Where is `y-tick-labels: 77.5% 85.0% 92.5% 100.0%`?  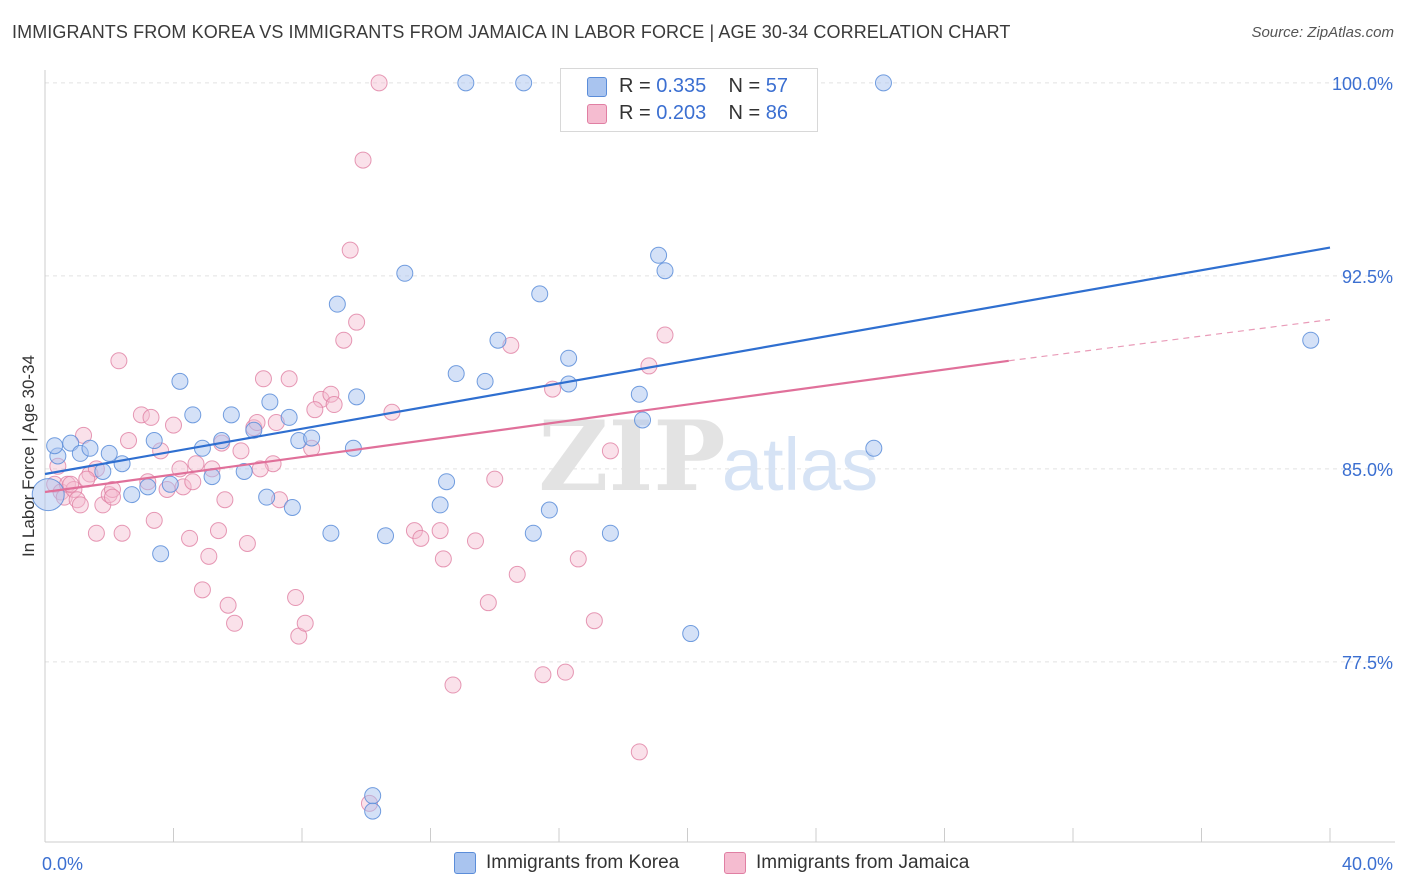 y-tick-labels: 77.5% 85.0% 92.5% 100.0% is located at coordinates (1362, 373).